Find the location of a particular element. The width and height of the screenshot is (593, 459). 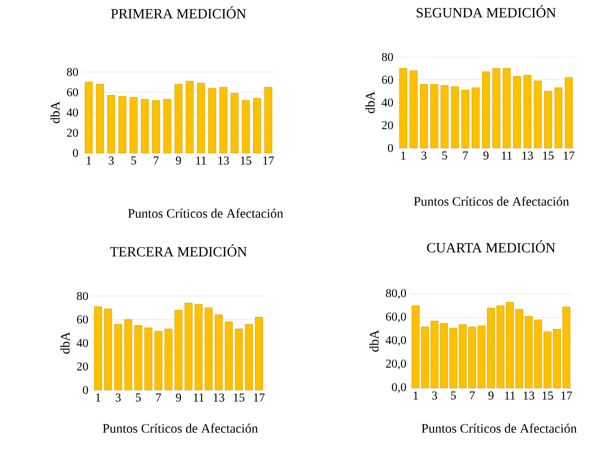

y-tick-label: 20,0 is located at coordinates (396, 365).